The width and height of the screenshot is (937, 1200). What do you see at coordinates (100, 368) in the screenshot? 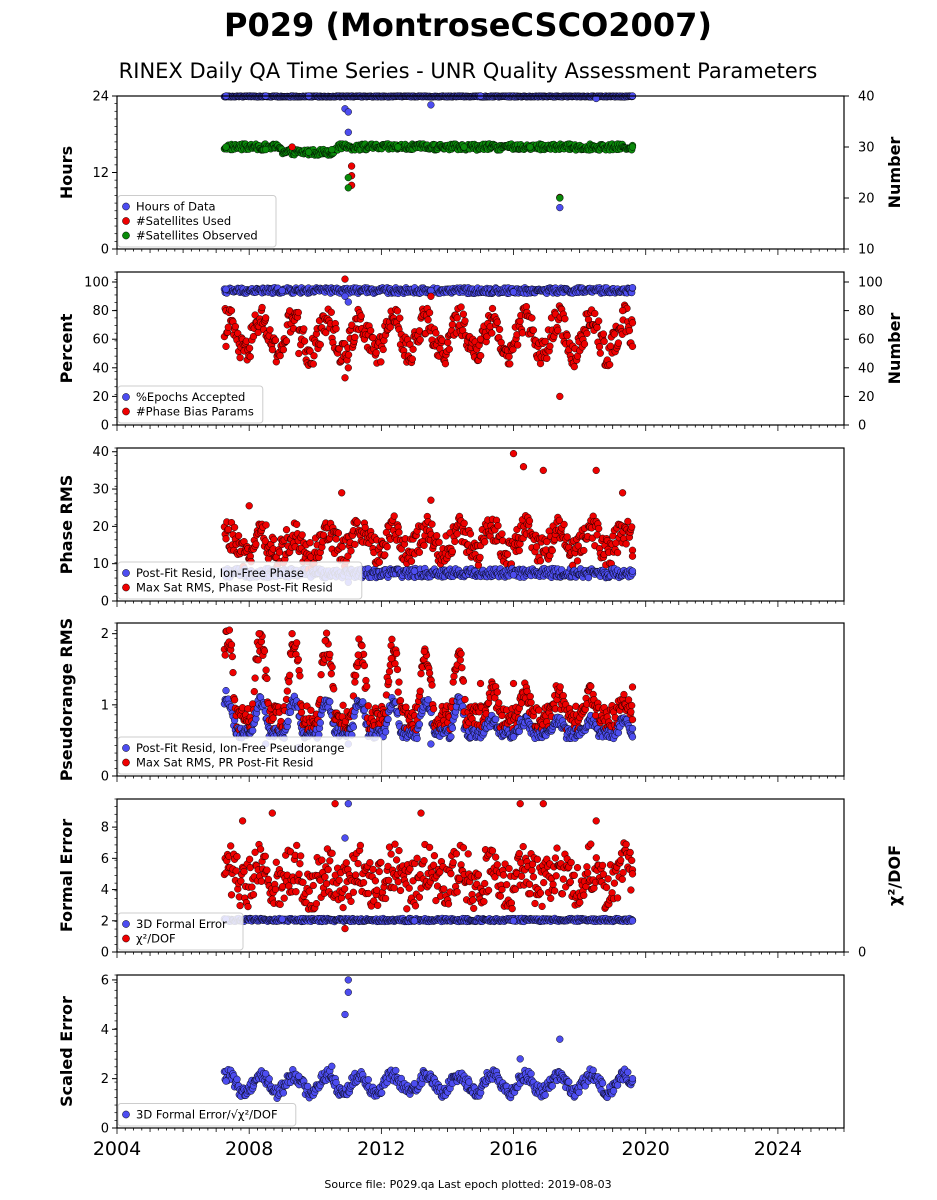
I see `y-tick-label: 40` at bounding box center [100, 368].